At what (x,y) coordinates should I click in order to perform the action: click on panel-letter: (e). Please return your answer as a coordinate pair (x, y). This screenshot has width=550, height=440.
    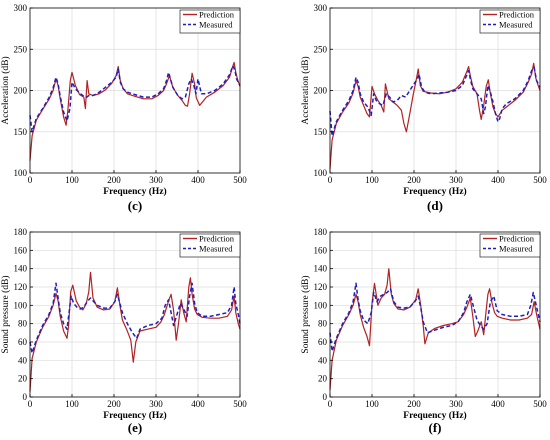
    Looking at the image, I should click on (135, 427).